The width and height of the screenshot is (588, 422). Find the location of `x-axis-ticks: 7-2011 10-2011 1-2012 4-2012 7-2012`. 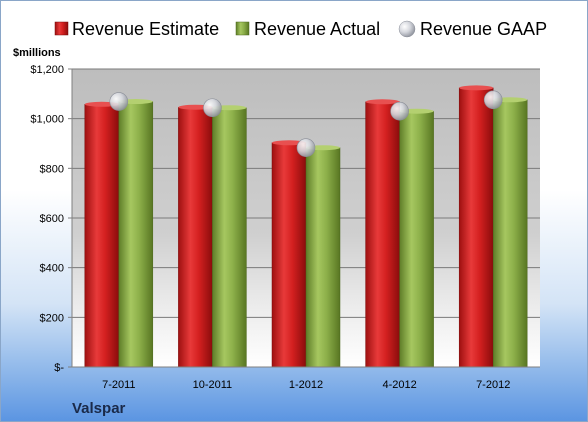

x-axis-ticks: 7-2011 10-2011 1-2012 4-2012 7-2012 is located at coordinates (306, 385).